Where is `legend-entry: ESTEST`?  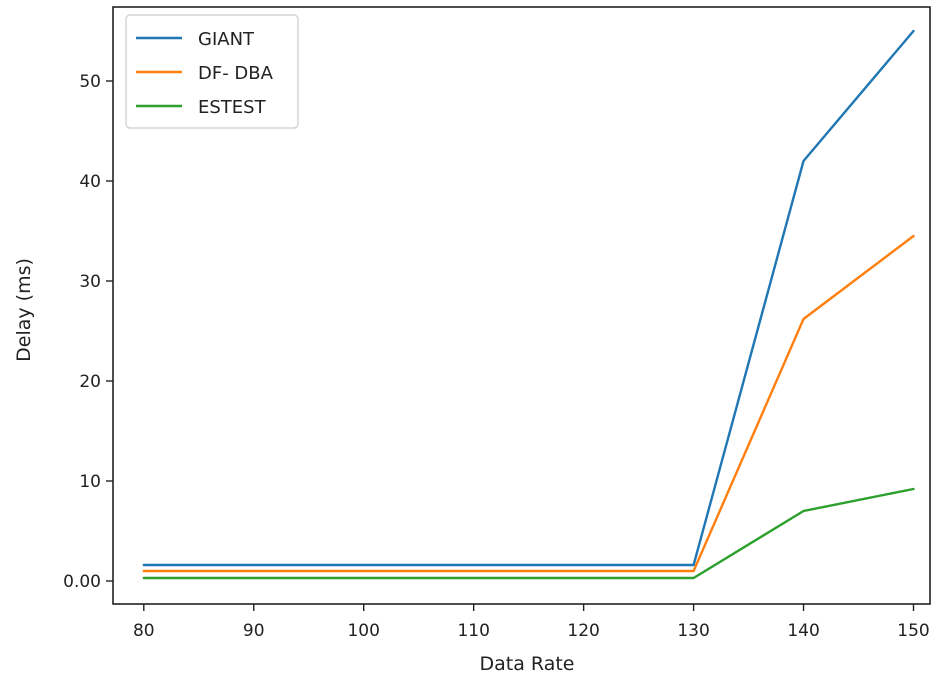
legend-entry: ESTEST is located at coordinates (232, 107).